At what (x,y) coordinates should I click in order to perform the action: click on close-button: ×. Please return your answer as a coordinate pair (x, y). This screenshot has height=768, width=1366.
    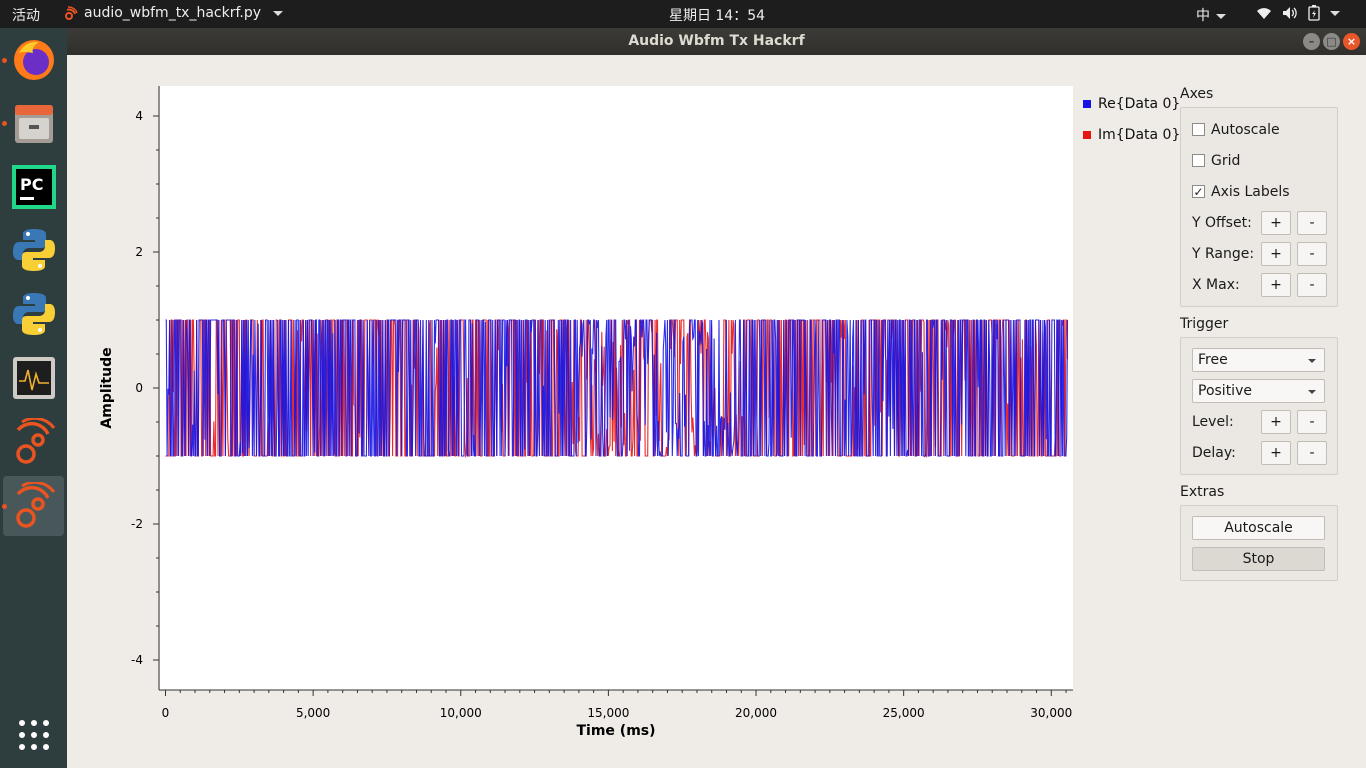
    Looking at the image, I should click on (1351, 41).